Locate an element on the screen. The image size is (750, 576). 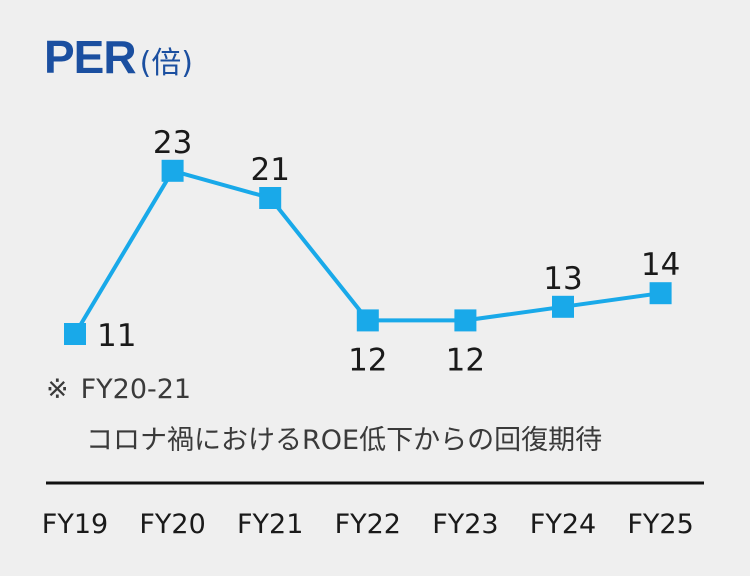
data-point-fy20 is located at coordinates (172, 170).